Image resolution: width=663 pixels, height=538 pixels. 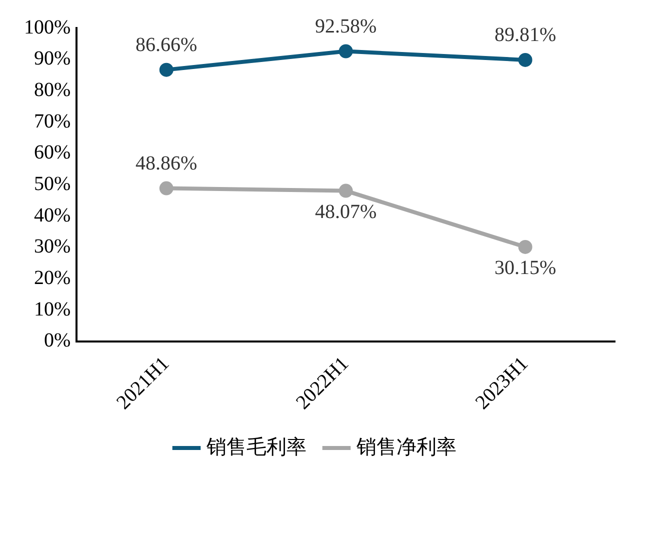 What do you see at coordinates (52, 153) in the screenshot?
I see `y-tick-label: 60%` at bounding box center [52, 153].